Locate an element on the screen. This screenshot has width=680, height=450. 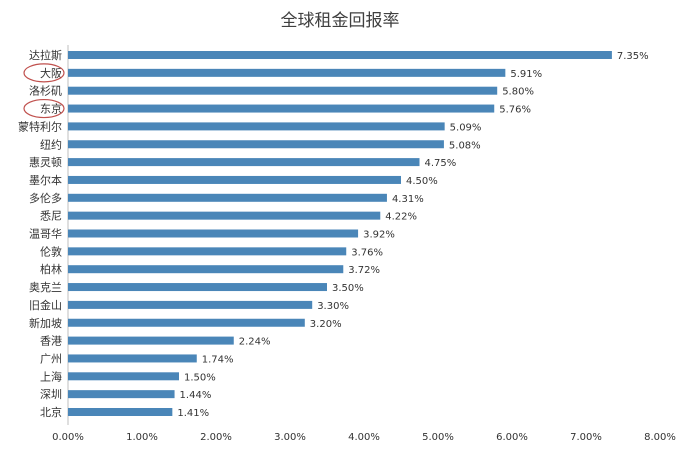
value-label: 3.30% is located at coordinates (333, 306).